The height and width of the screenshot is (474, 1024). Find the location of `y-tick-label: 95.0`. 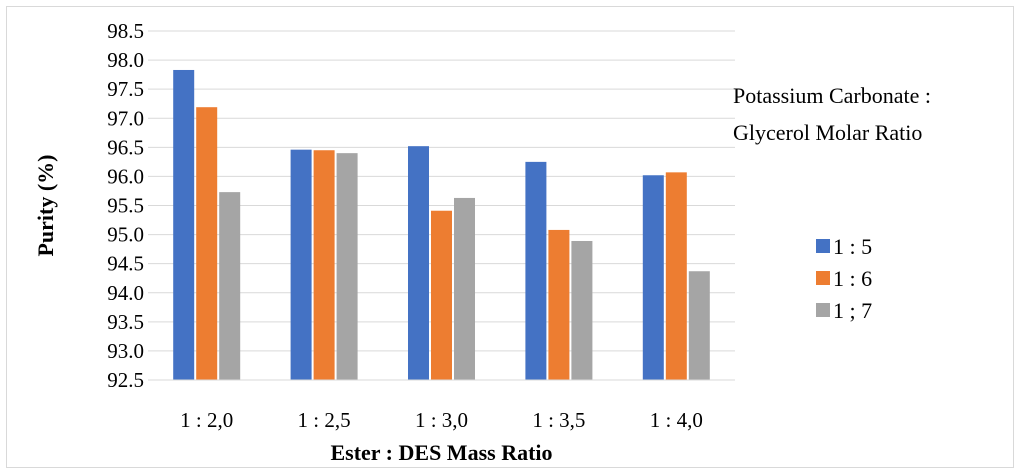

y-tick-label: 95.0 is located at coordinates (125, 235).